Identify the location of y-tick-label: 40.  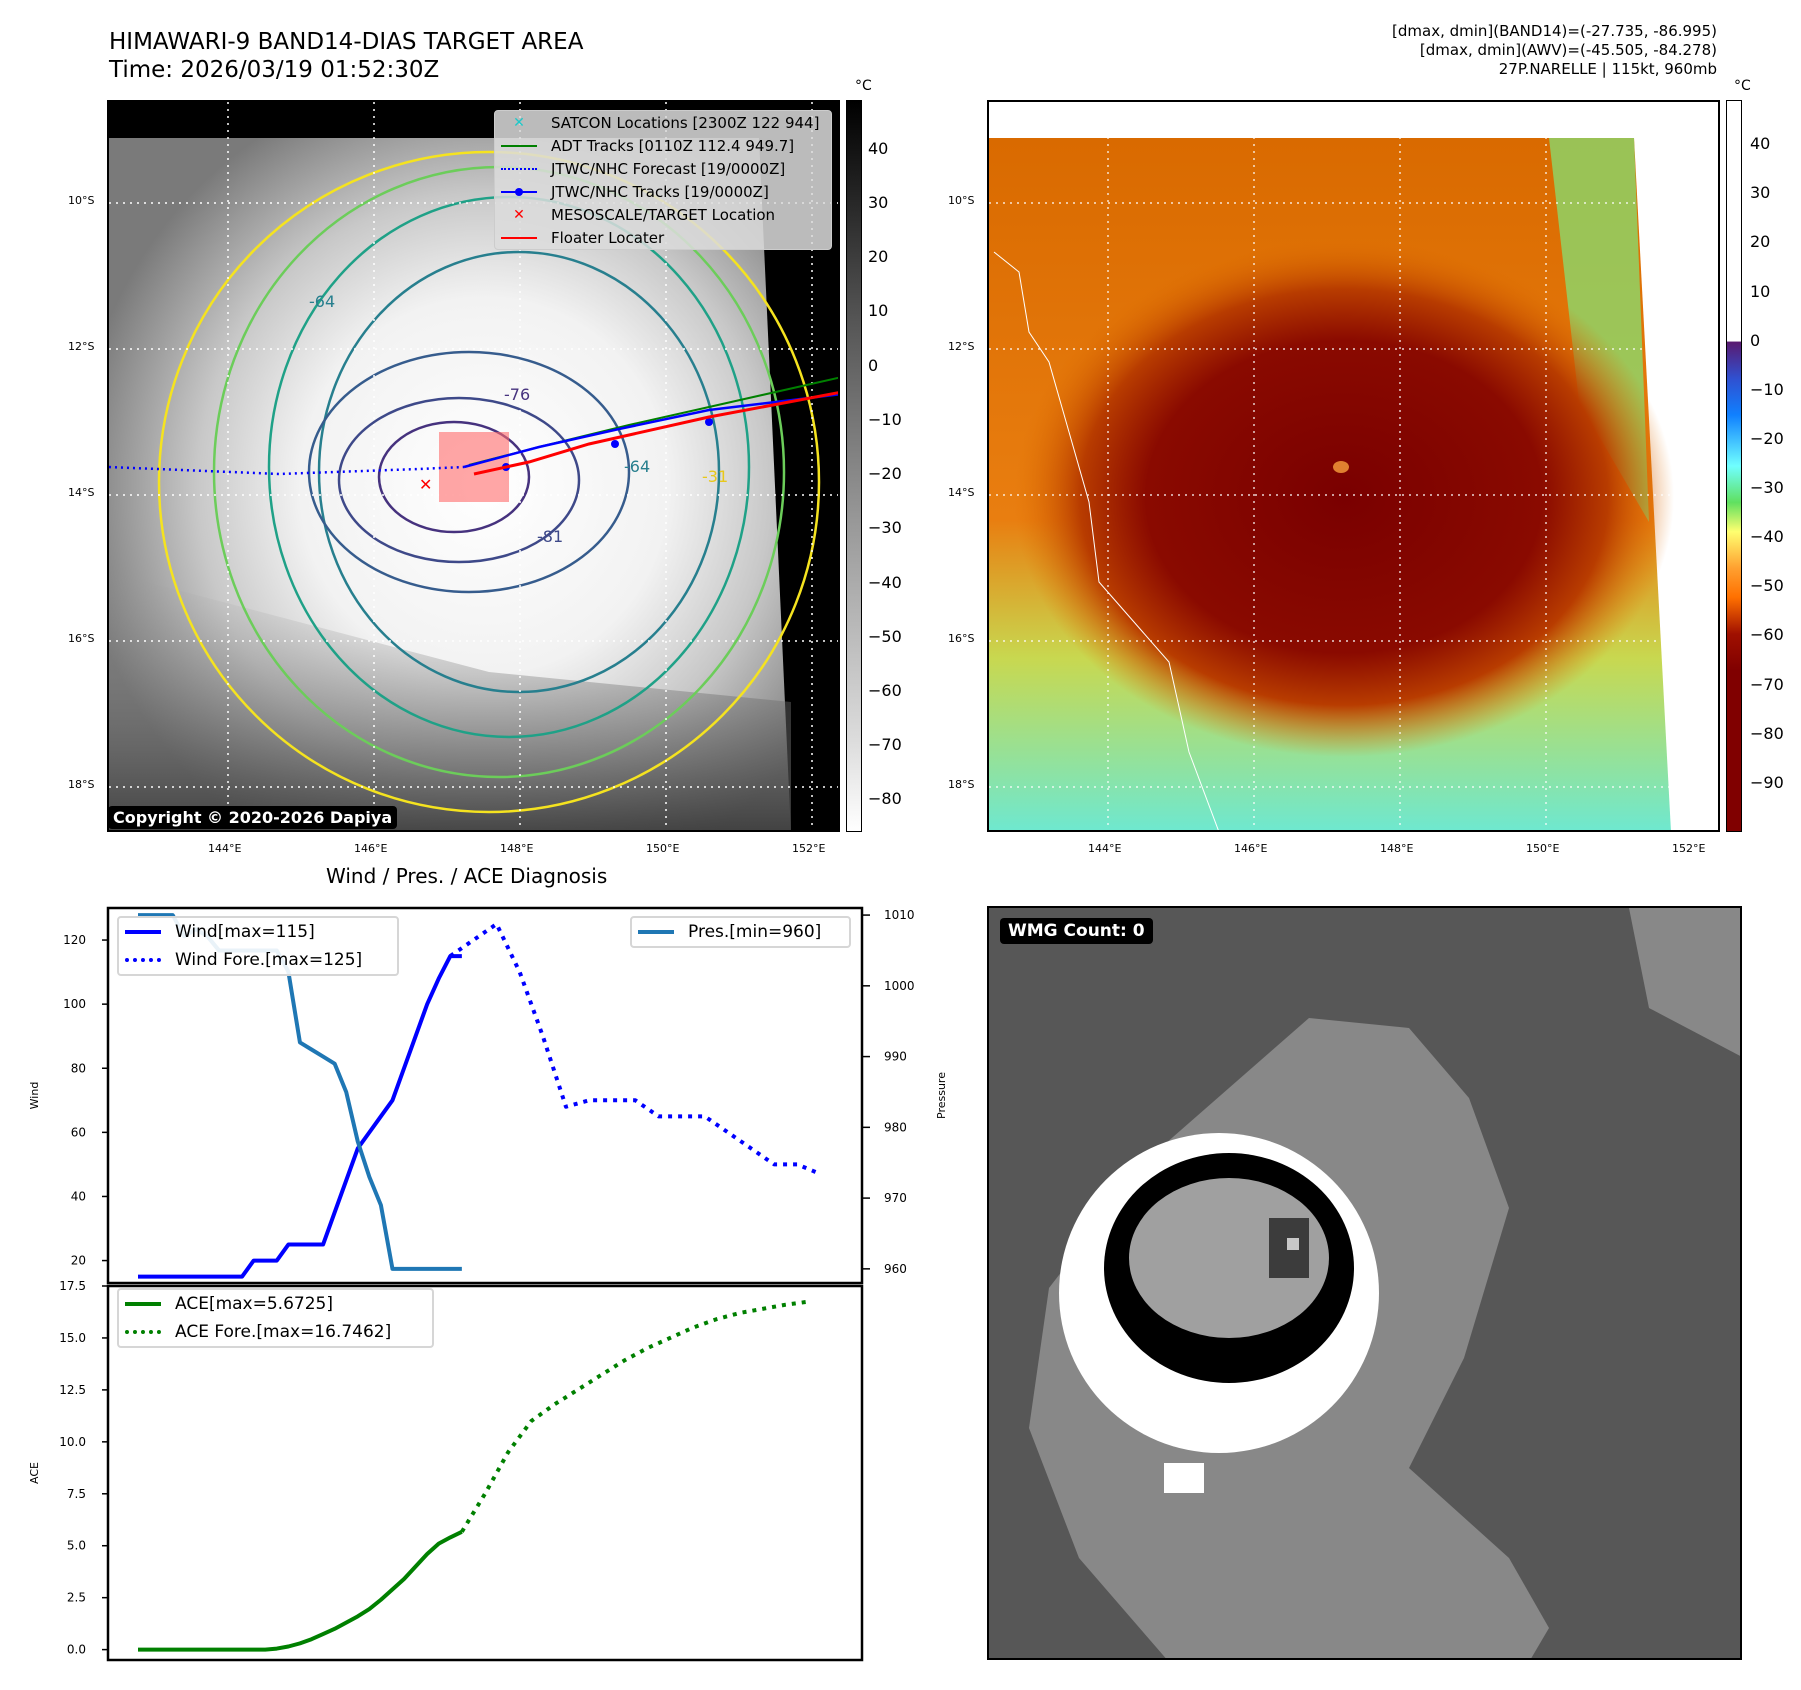
(78, 1196).